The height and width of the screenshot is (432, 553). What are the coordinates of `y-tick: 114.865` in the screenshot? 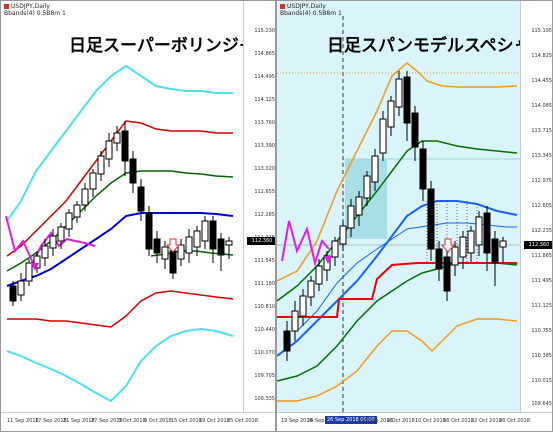 It's located at (264, 54).